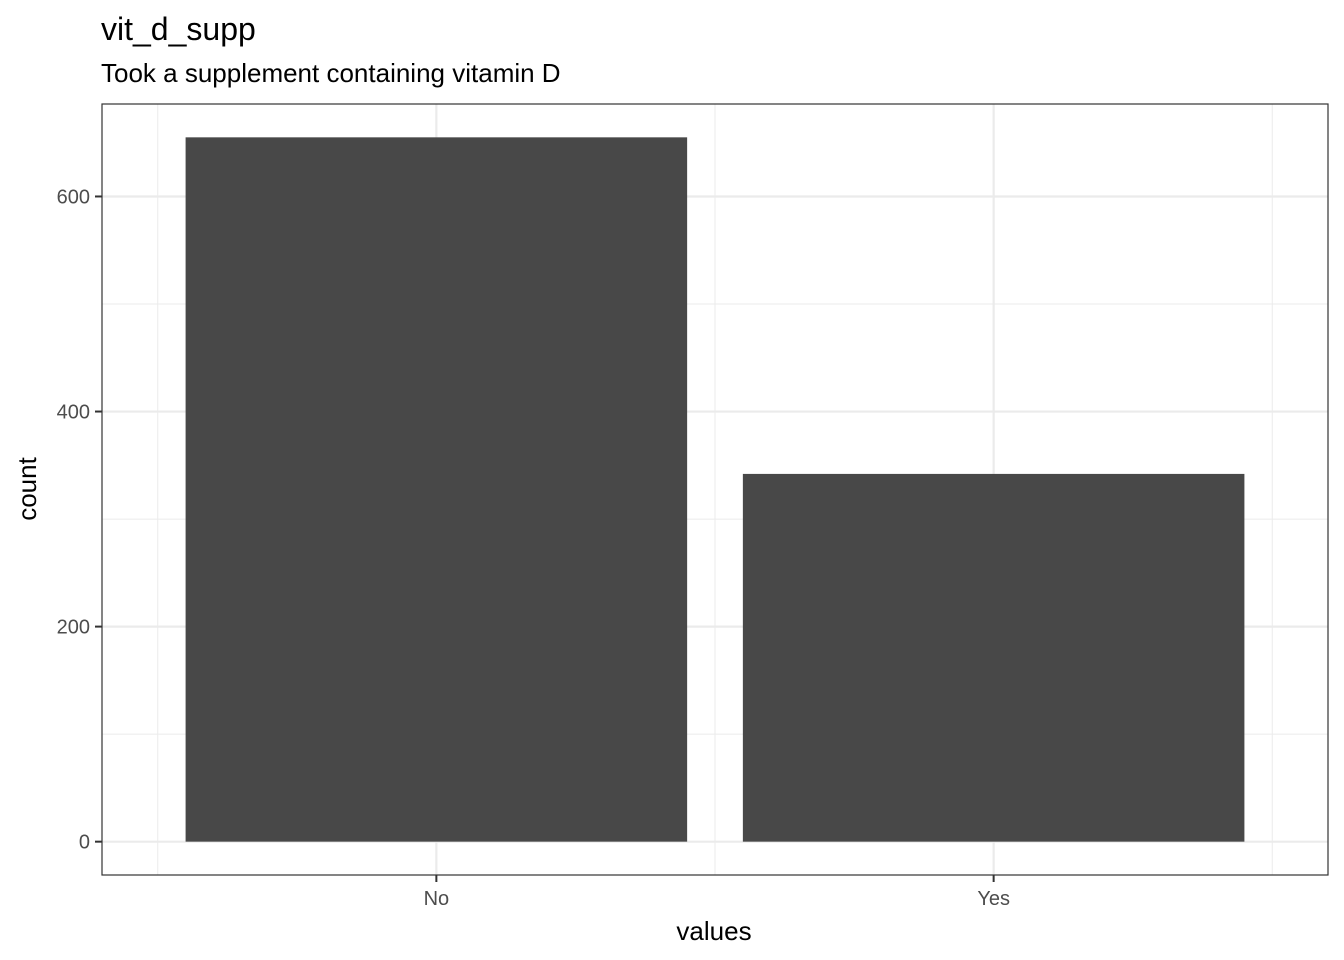 This screenshot has width=1344, height=960. I want to click on x-tick-label: Yes, so click(993, 899).